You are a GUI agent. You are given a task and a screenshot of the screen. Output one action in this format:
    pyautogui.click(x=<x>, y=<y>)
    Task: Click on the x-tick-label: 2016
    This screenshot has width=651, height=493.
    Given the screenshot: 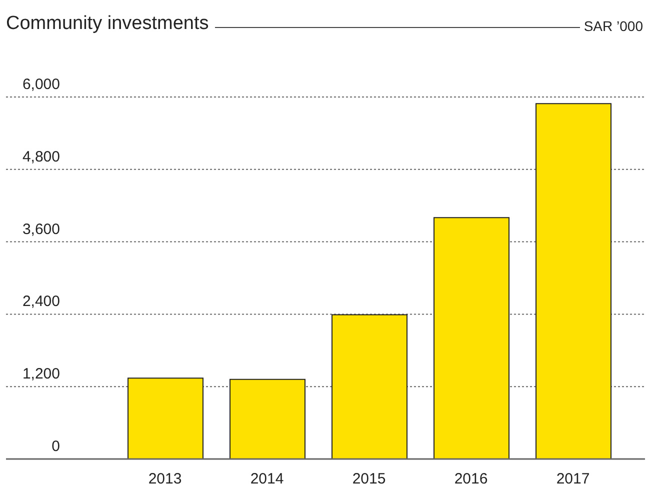 What is the action you would take?
    pyautogui.click(x=471, y=479)
    